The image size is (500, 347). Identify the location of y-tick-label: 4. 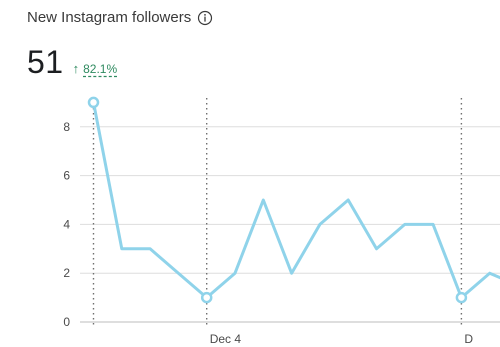
(66, 224).